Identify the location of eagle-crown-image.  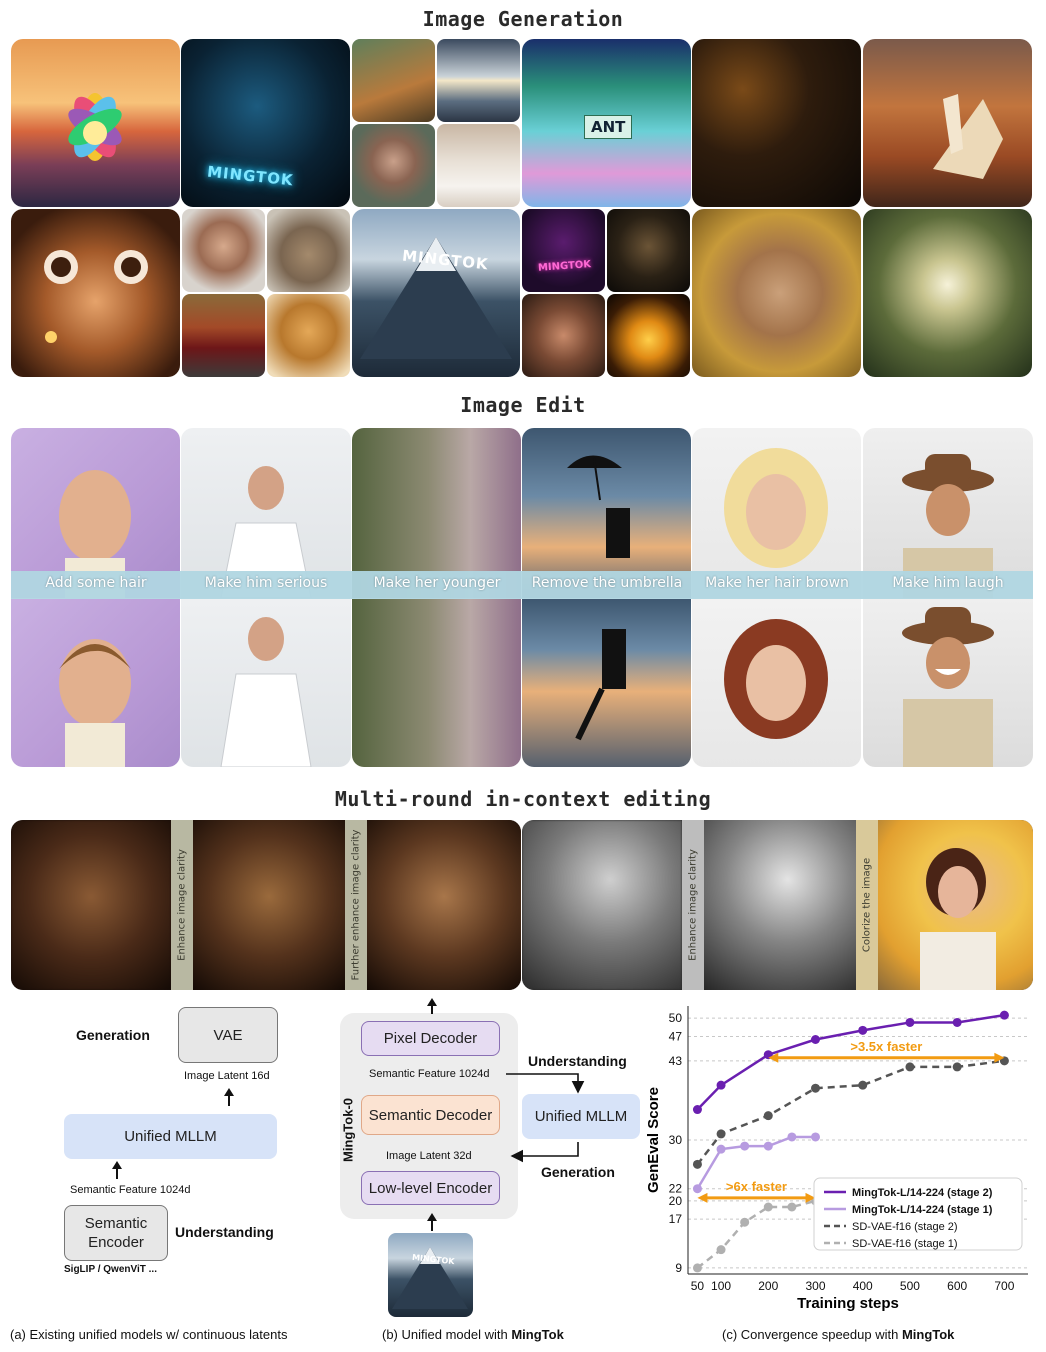
(648, 250).